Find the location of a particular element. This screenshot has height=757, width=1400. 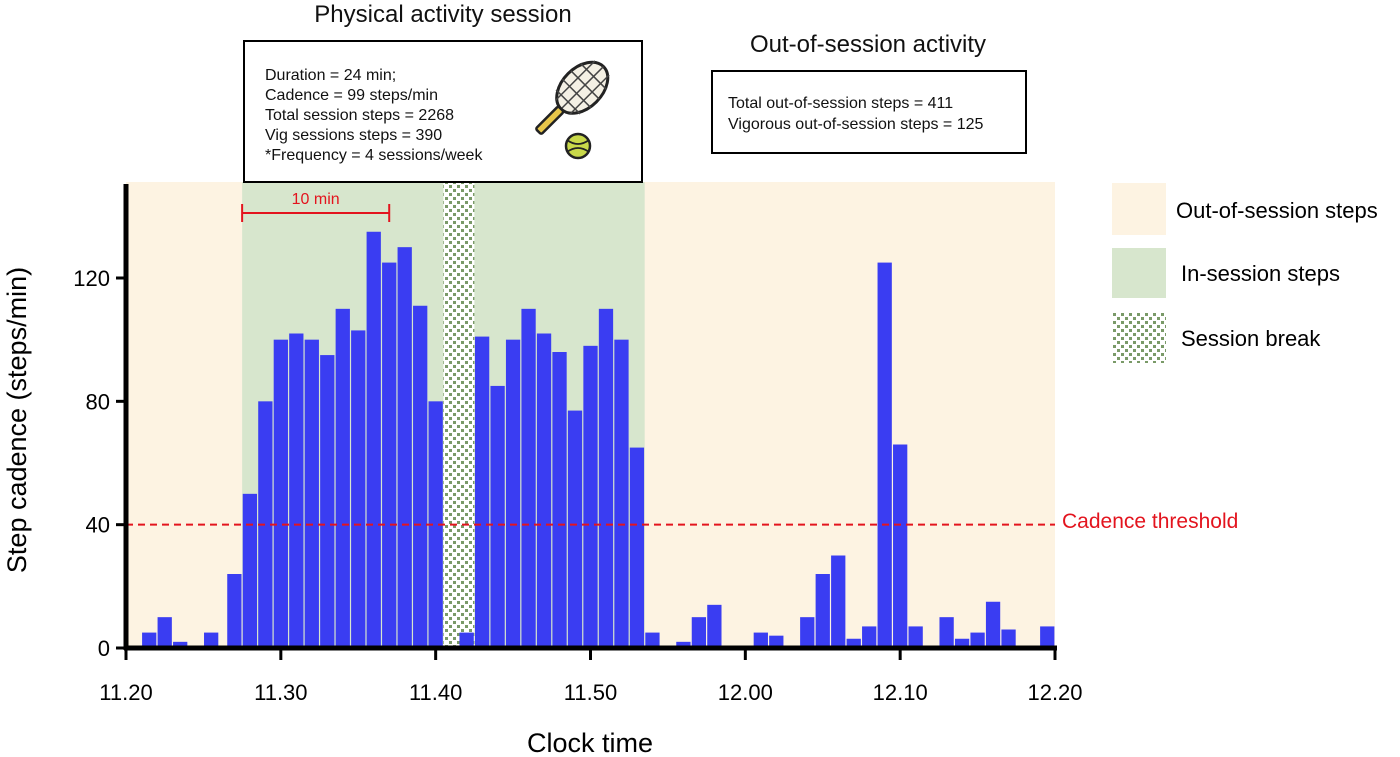

y-axis-label: Step cadence (steps/min) is located at coordinates (17, 420).